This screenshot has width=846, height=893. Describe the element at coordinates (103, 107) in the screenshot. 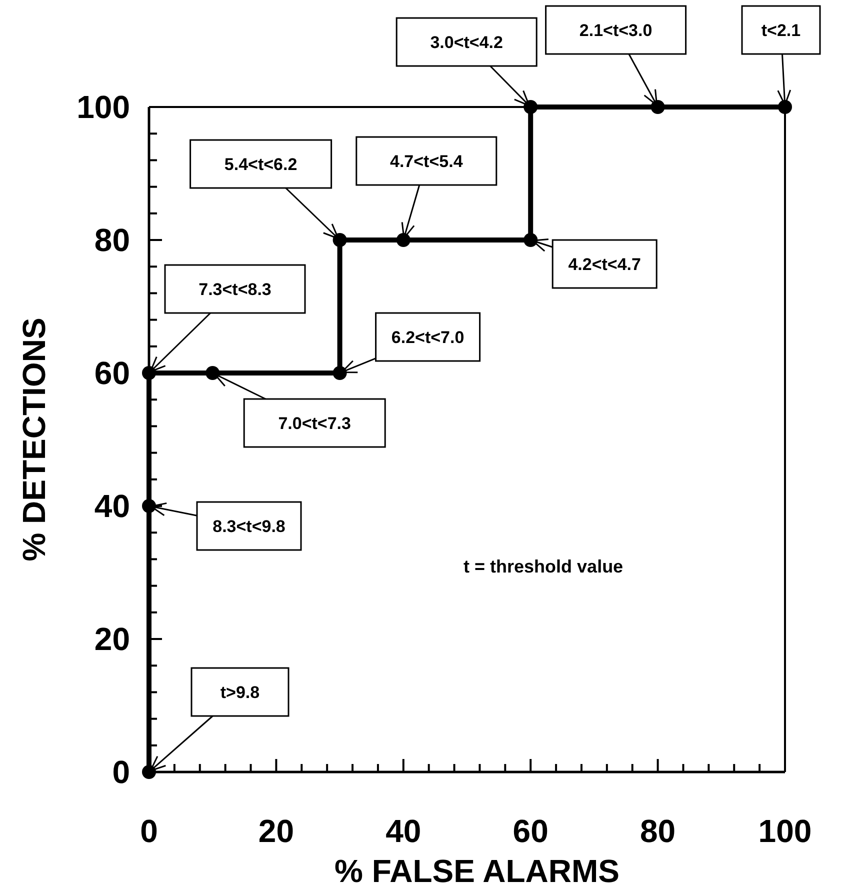

I see `y-tick-label: 100` at that location.